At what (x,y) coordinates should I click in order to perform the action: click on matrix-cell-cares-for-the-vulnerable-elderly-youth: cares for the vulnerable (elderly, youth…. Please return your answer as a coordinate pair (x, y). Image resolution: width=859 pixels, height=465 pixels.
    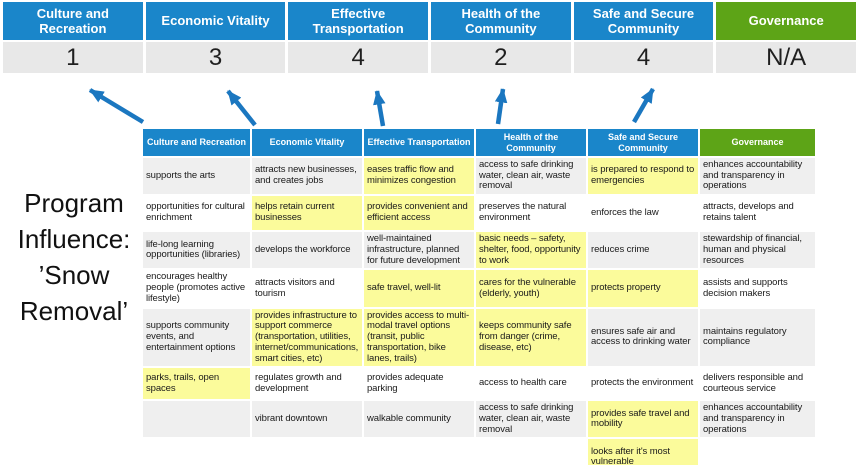
    Looking at the image, I should click on (531, 288).